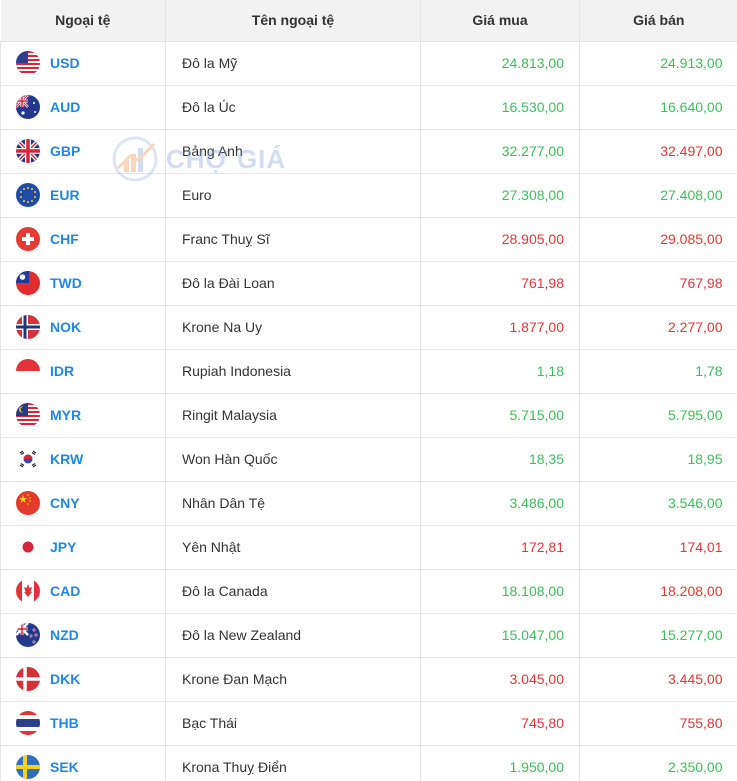 This screenshot has height=781, width=737. What do you see at coordinates (28, 547) in the screenshot?
I see `jp-flag-icon` at bounding box center [28, 547].